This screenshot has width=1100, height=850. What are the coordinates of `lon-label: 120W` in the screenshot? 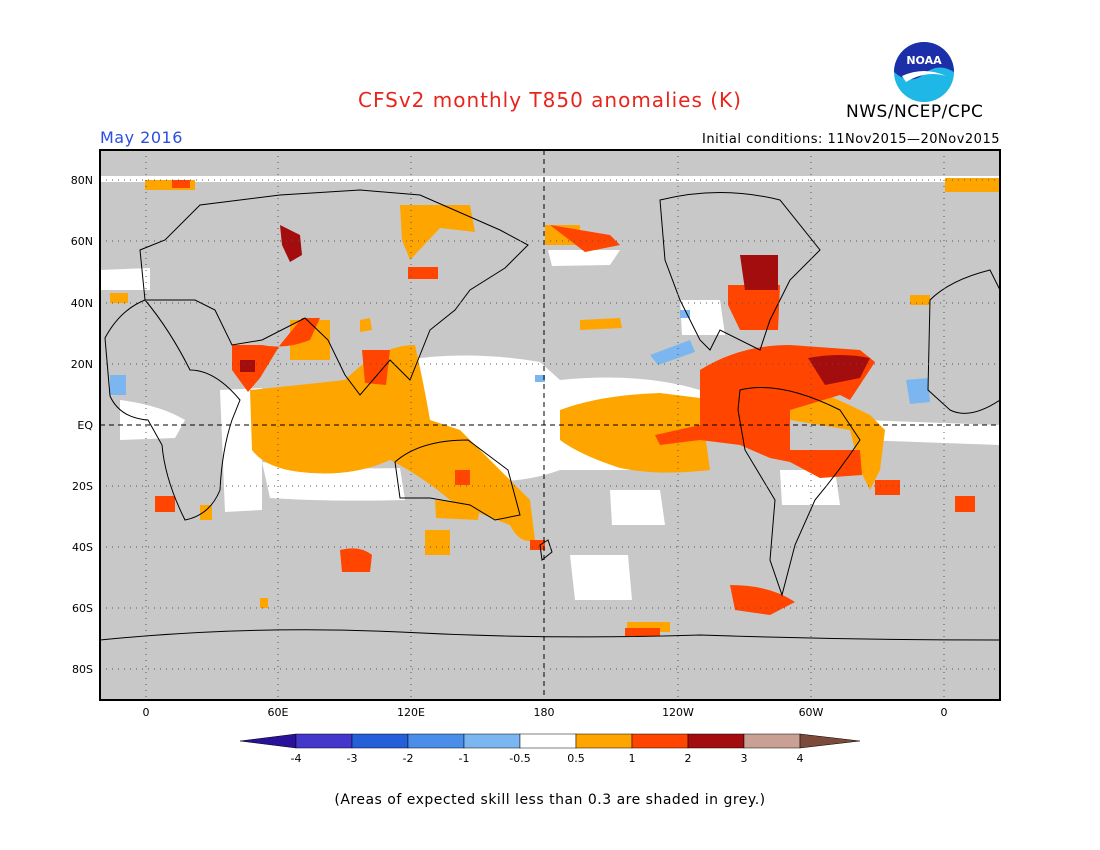 It's located at (678, 712).